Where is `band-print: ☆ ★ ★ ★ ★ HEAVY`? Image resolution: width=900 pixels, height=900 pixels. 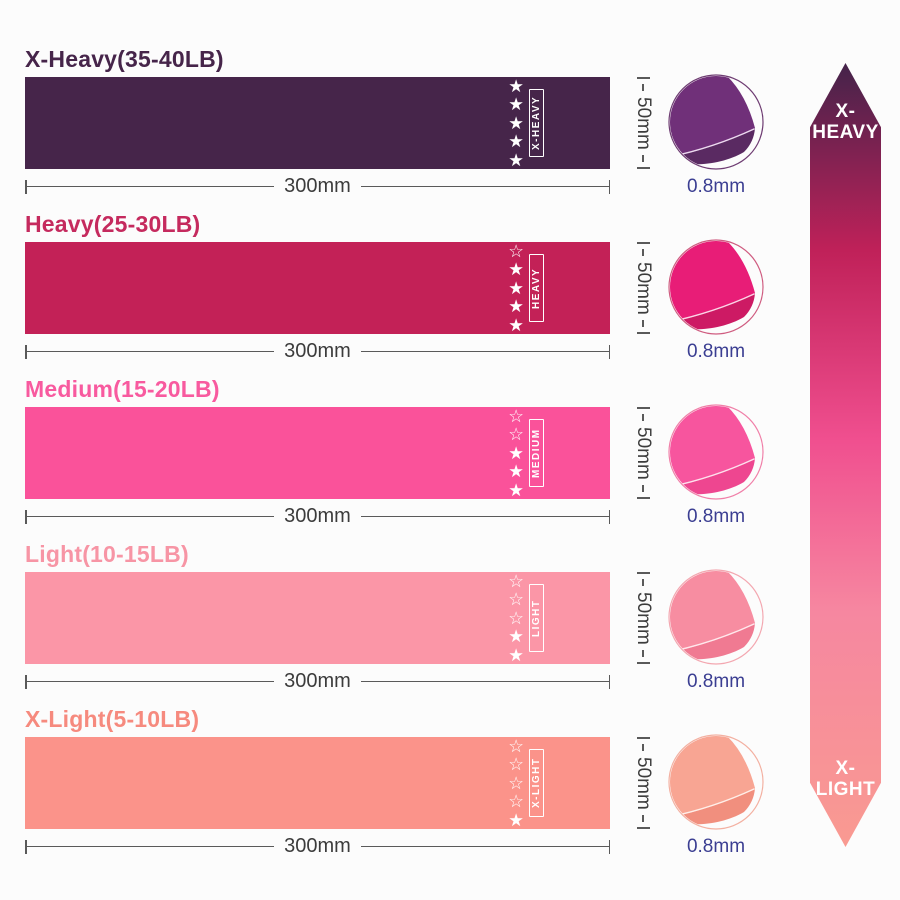 band-print: ☆ ★ ★ ★ ★ HEAVY is located at coordinates (526, 288).